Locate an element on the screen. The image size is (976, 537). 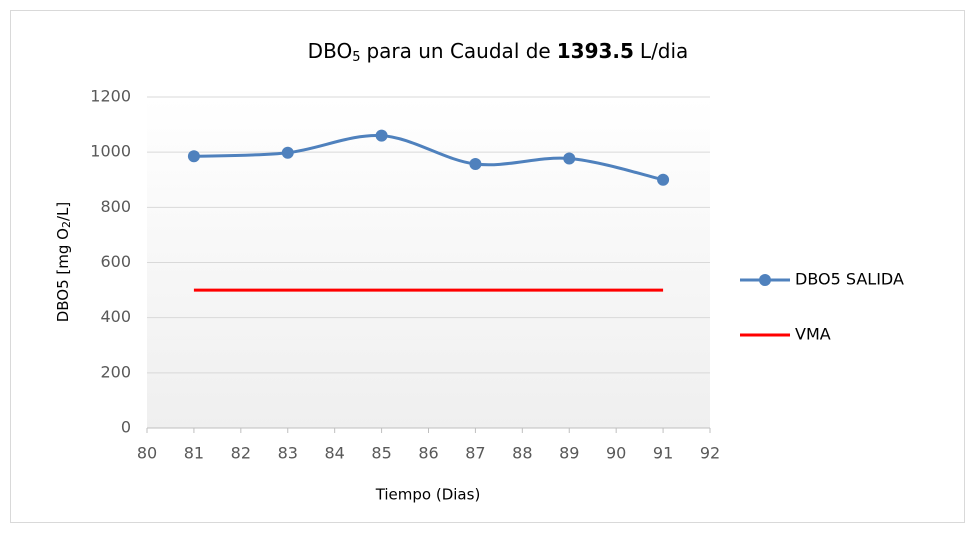
series-line is located at coordinates (428, 158).